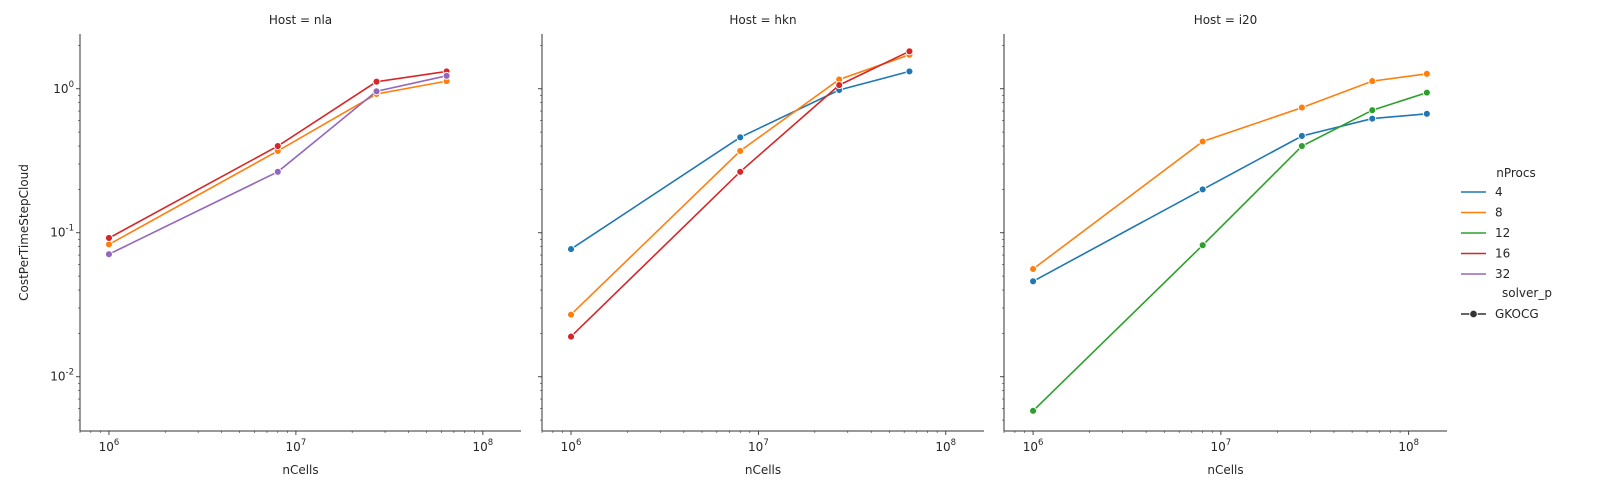 The width and height of the screenshot is (1607, 500). What do you see at coordinates (1506, 243) in the screenshot?
I see `legend: nProcs 4 8 12 16 32 solver_p GKOCG` at bounding box center [1506, 243].